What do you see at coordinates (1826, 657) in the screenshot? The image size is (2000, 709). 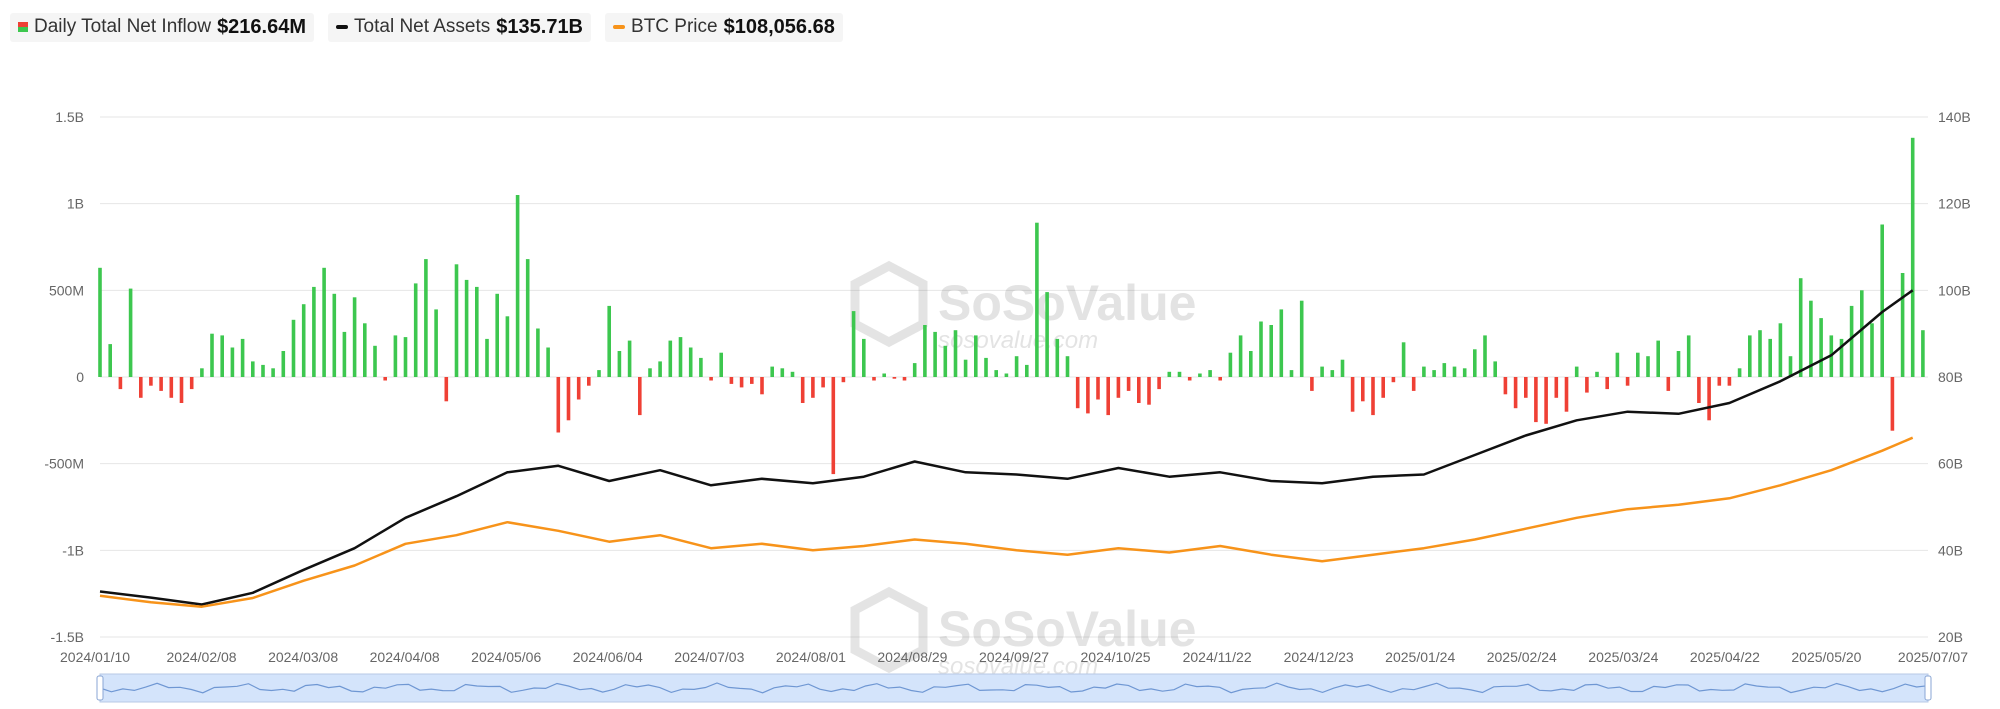 I see `x-tick-label: 2025/05/20` at bounding box center [1826, 657].